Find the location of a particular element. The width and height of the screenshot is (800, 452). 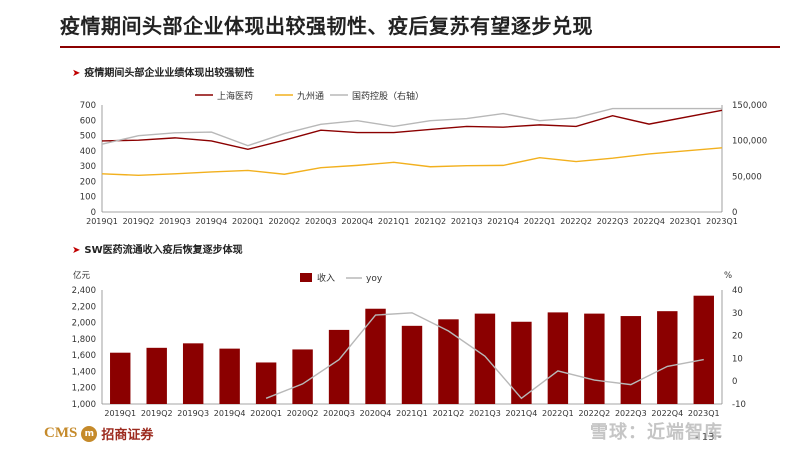

right-tick-label: 100,000 is located at coordinates (749, 142).